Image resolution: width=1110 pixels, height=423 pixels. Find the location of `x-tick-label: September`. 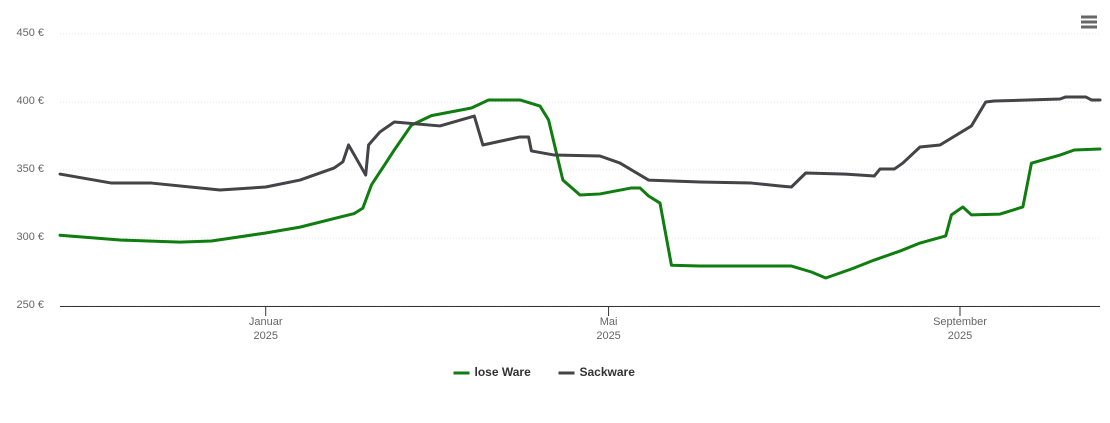

x-tick-label: September is located at coordinates (960, 322).